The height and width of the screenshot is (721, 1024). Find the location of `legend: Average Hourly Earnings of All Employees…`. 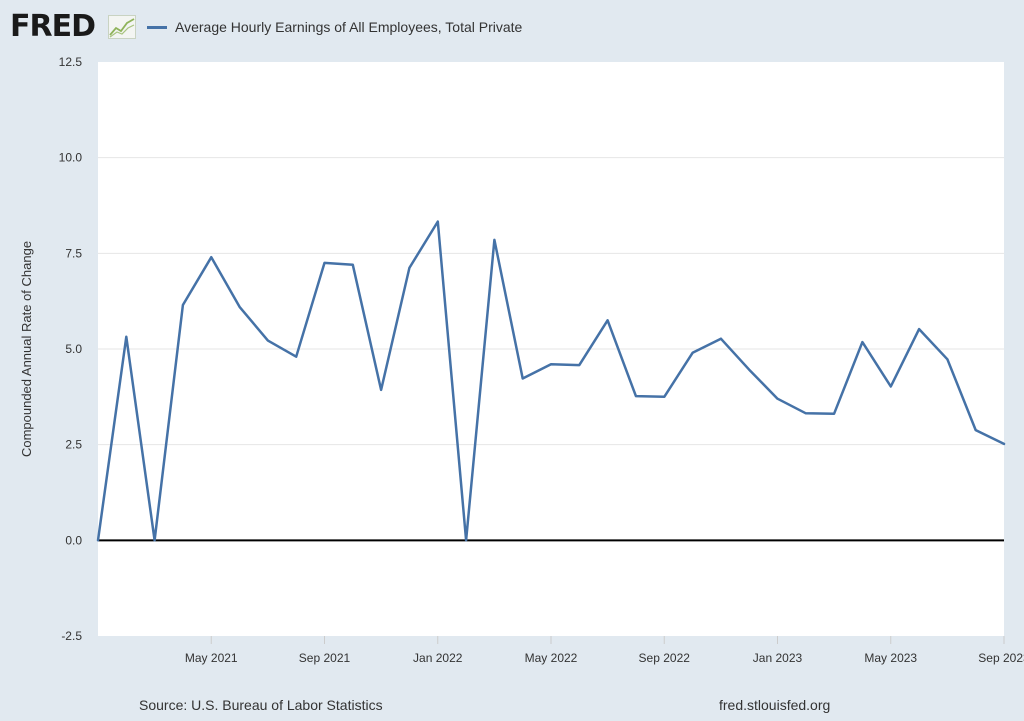

legend: Average Hourly Earnings of All Employees… is located at coordinates (334, 27).